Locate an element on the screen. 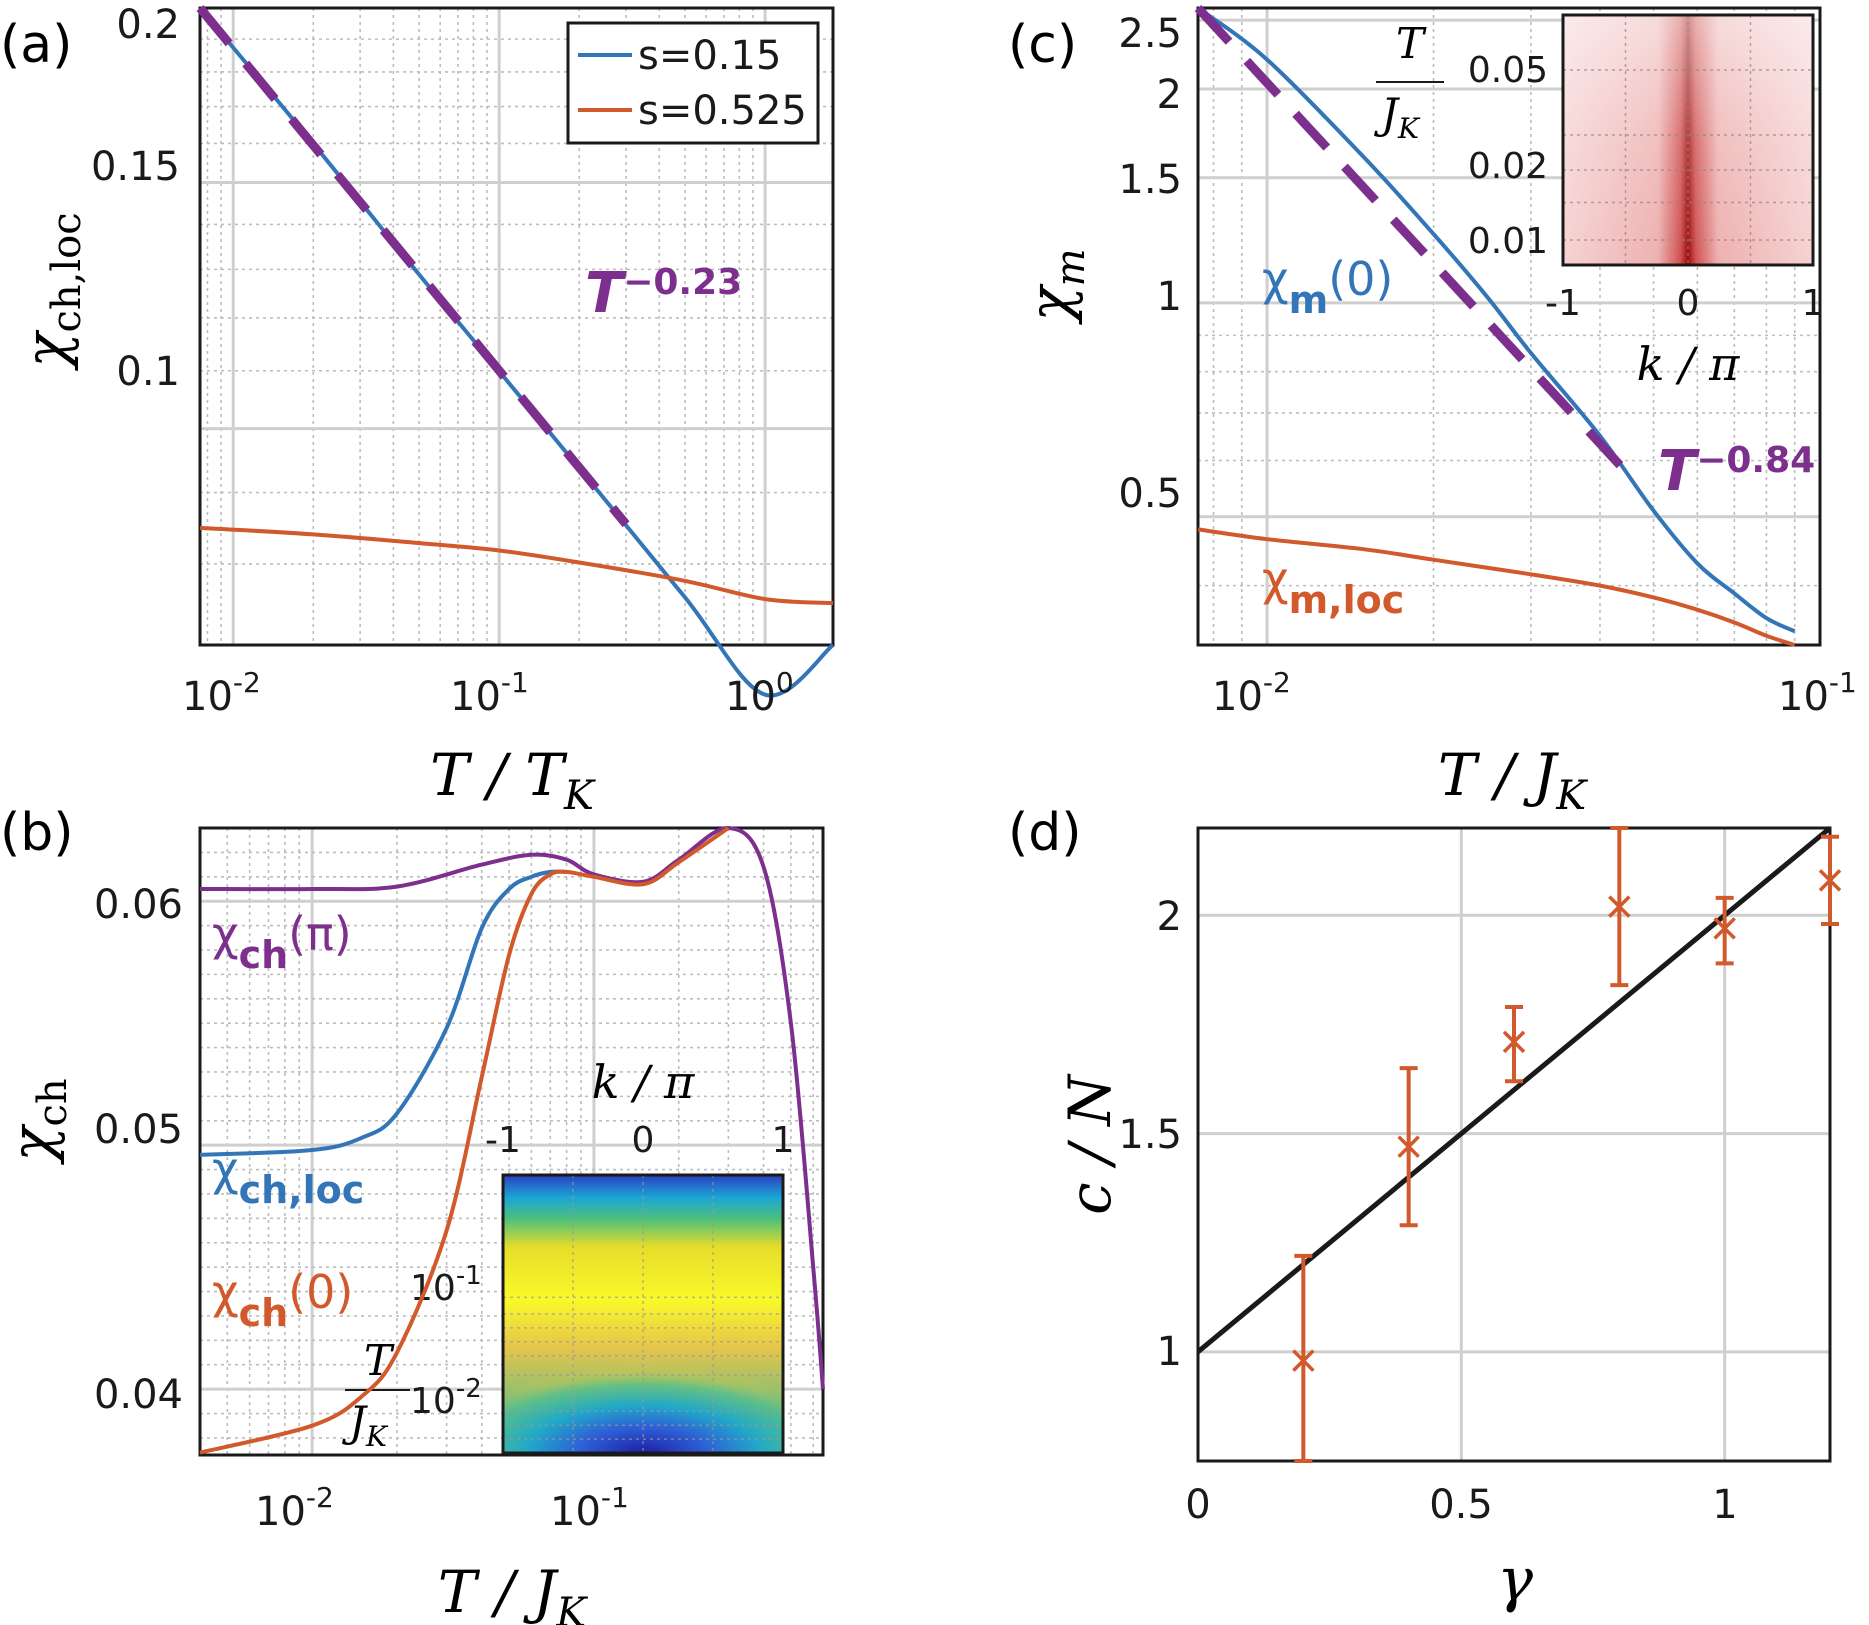  panel-c-series-chi-m0 is located at coordinates (1496, 320).